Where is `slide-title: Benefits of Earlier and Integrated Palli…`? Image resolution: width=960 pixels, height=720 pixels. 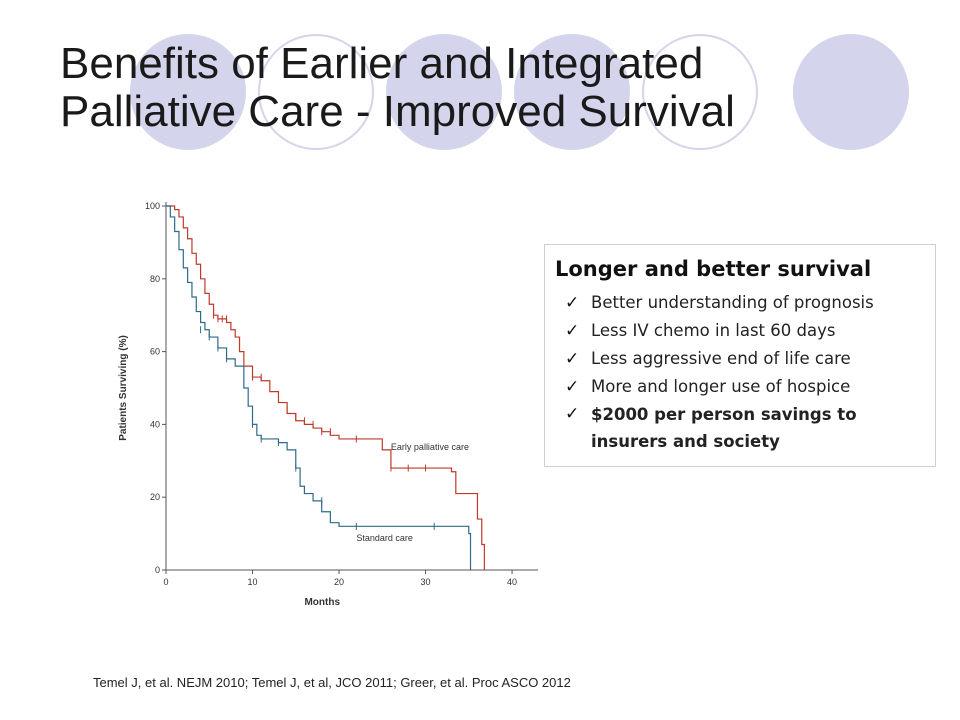
slide-title: Benefits of Earlier and Integrated Palli… is located at coordinates (490, 88).